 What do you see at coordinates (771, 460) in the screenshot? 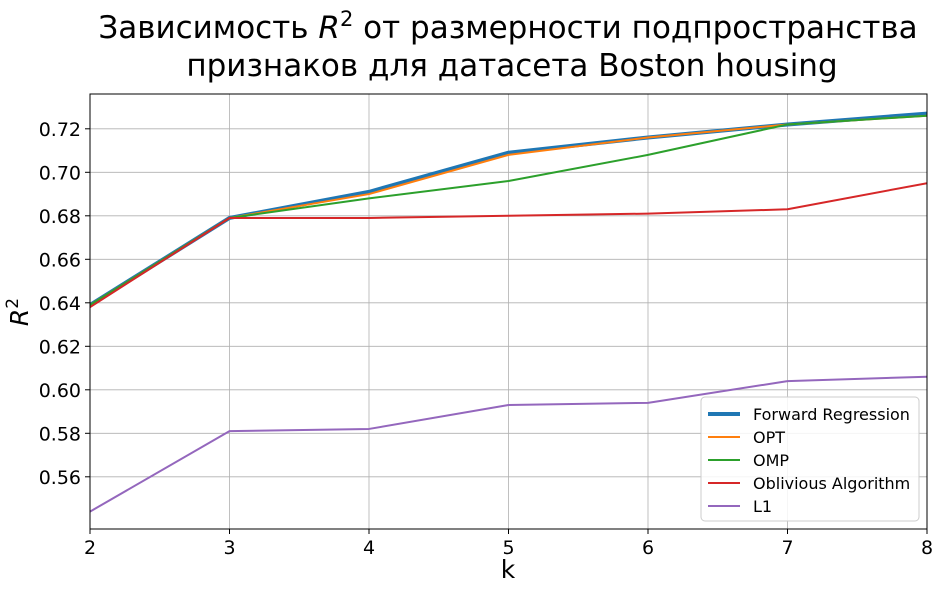
I see `legend-label-omp: OMP` at bounding box center [771, 460].